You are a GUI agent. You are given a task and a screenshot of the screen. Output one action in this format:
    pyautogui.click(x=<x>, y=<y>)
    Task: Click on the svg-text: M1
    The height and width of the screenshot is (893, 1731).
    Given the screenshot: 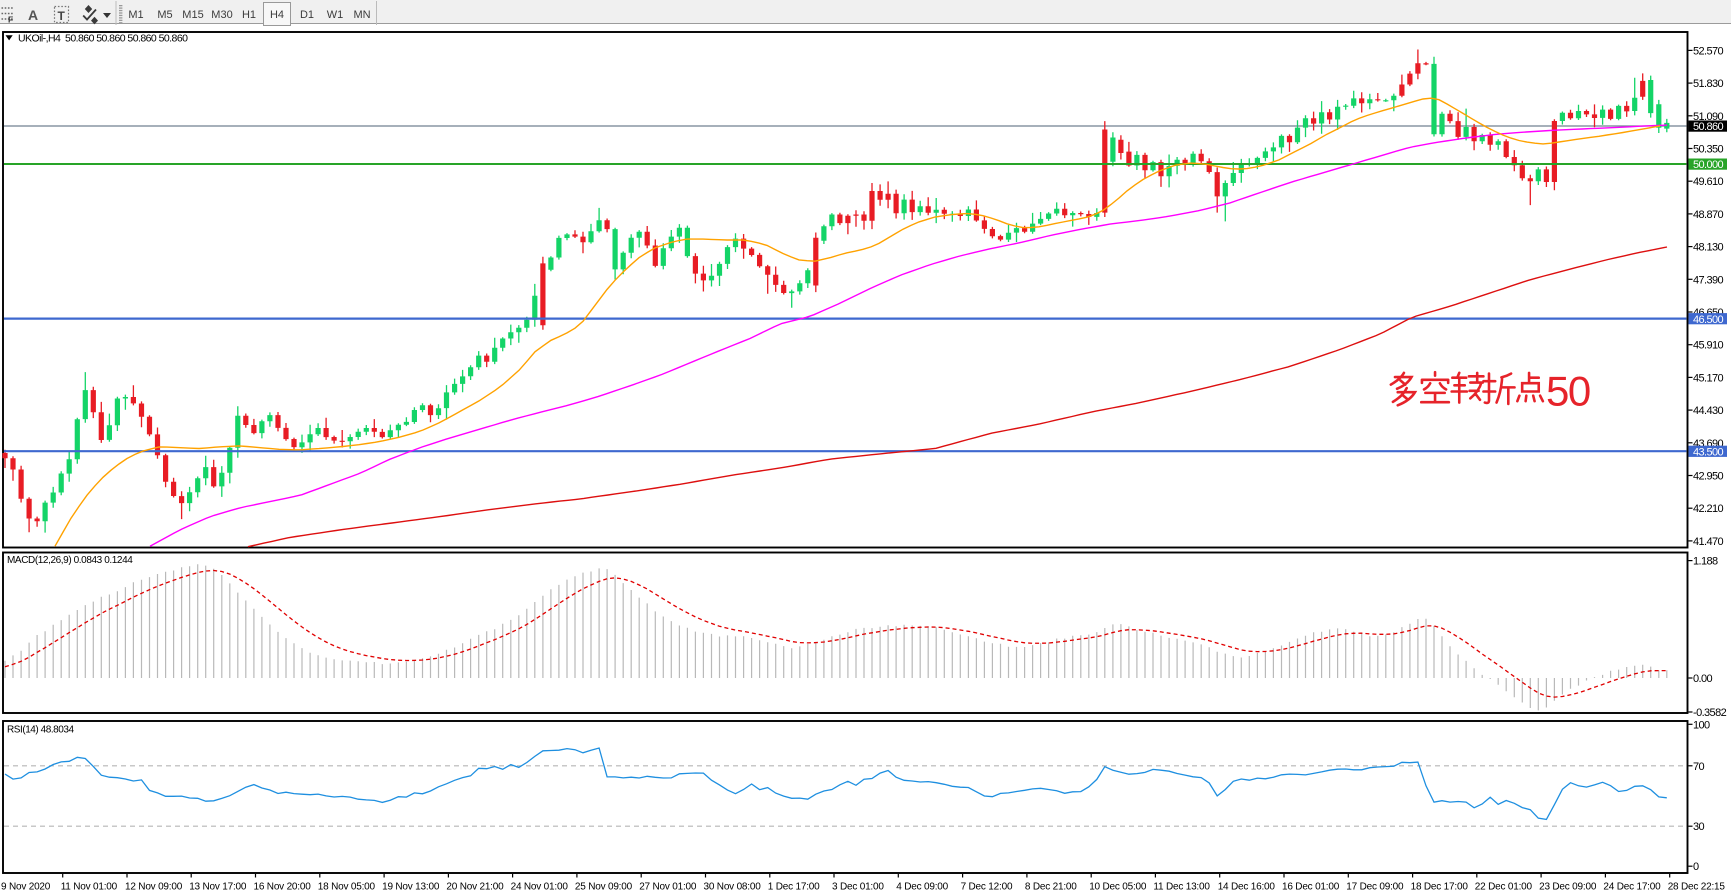 What is the action you would take?
    pyautogui.click(x=135, y=15)
    